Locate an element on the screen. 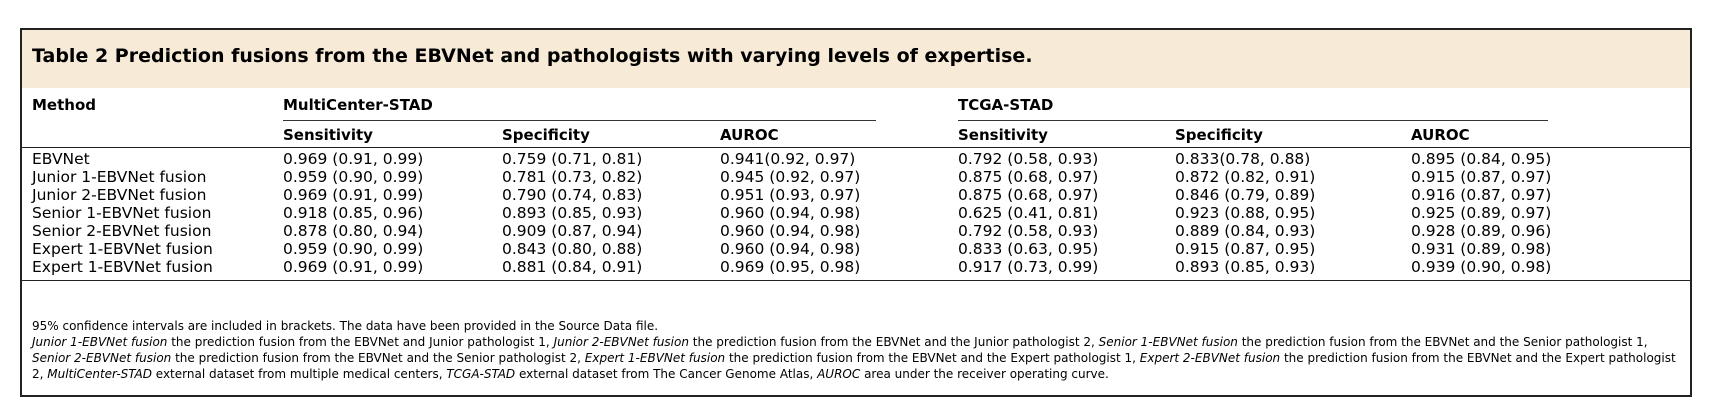 This screenshot has width=1710, height=412. cell-auroc-tcga: 0.915 (0.87, 0.97) is located at coordinates (1481, 177).